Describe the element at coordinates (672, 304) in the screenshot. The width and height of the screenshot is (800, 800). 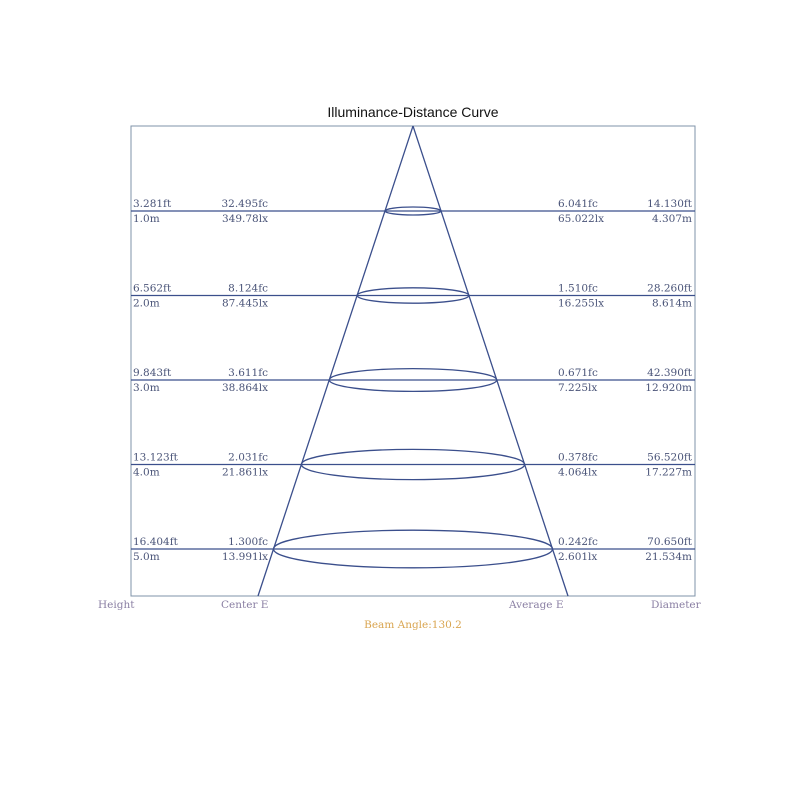
I see `diameter-m: 8.614m` at that location.